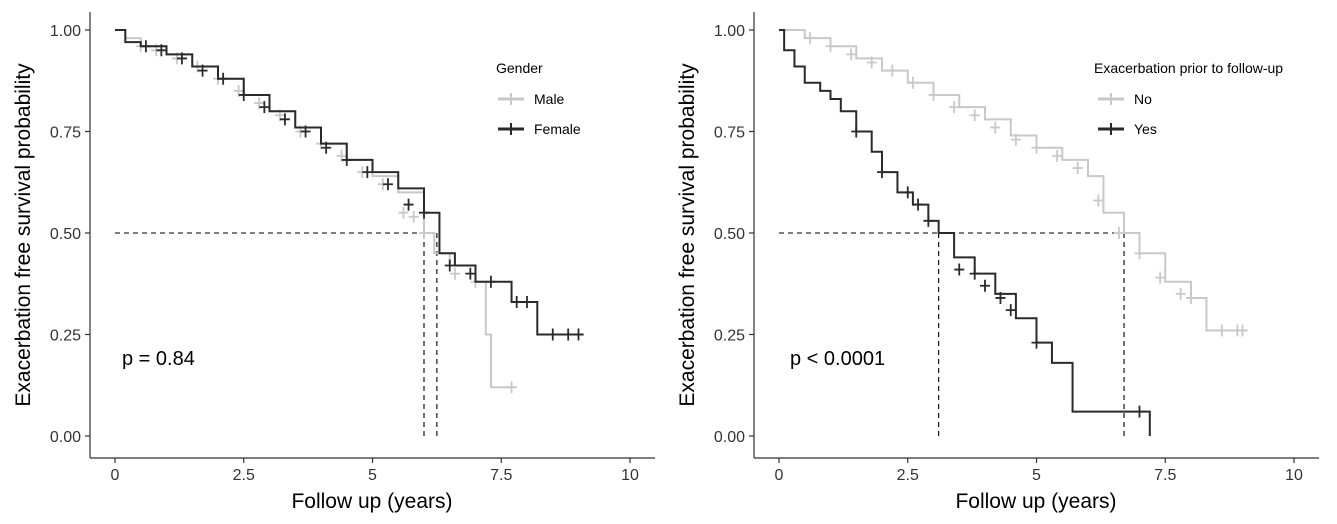 The width and height of the screenshot is (1337, 524). I want to click on legend: Gender Male Female, so click(538, 98).